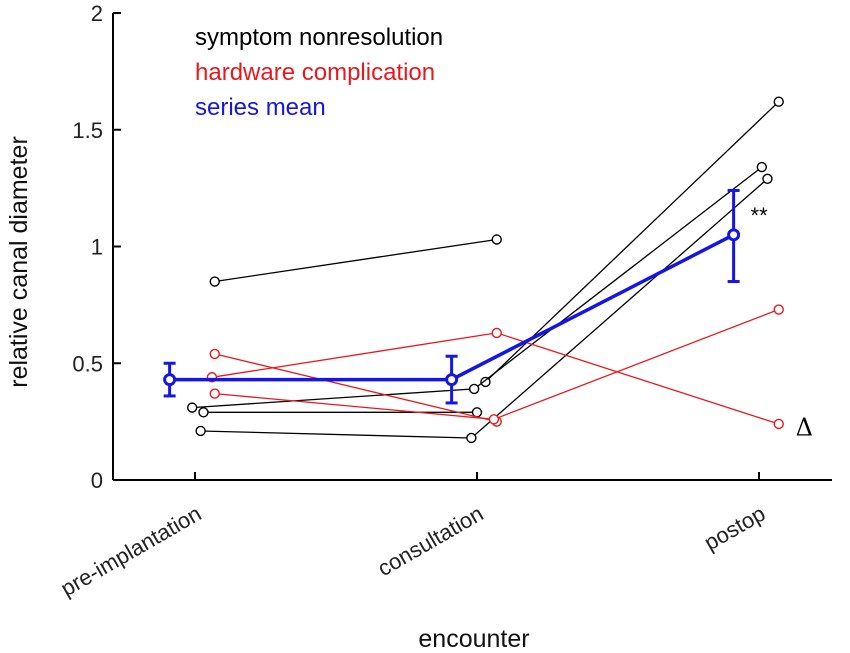 The height and width of the screenshot is (653, 850). What do you see at coordinates (430, 541) in the screenshot?
I see `x-tick-label: consultation` at bounding box center [430, 541].